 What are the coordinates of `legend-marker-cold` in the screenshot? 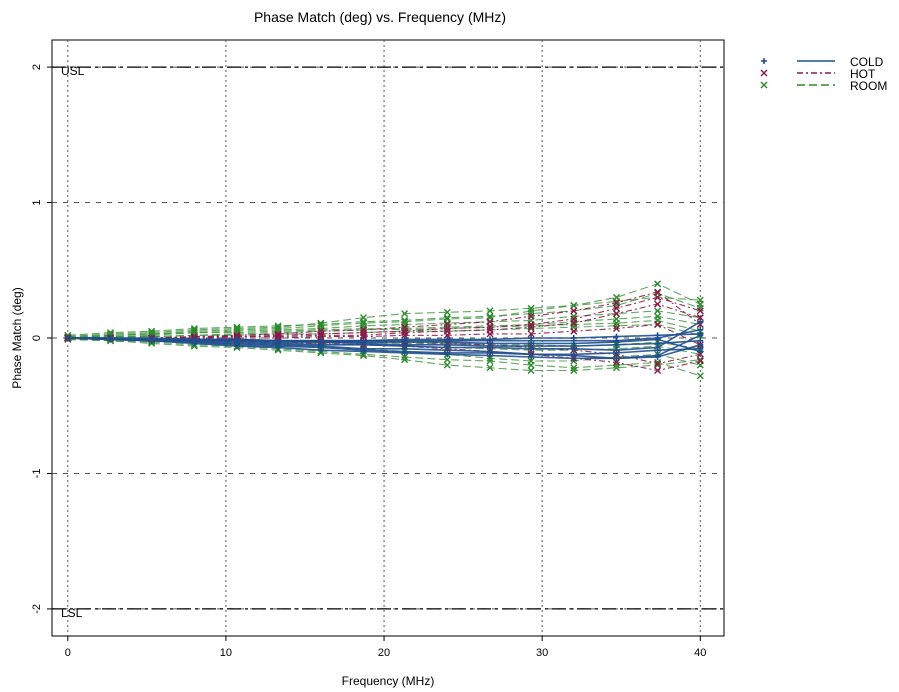 It's located at (764, 61).